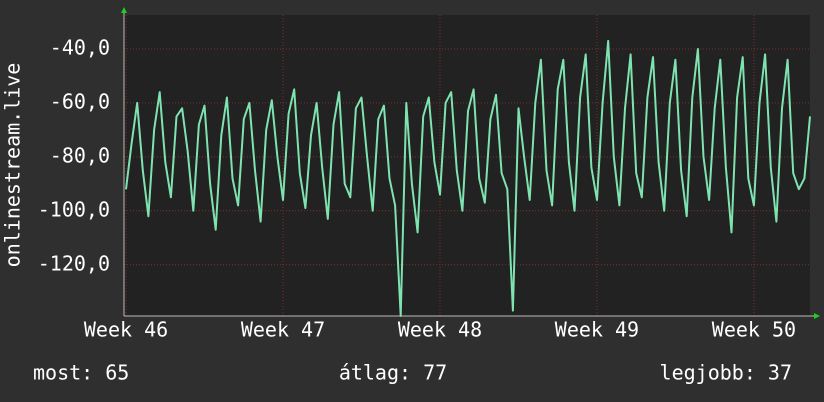  Describe the element at coordinates (81, 373) in the screenshot. I see `footer-current: most: 65` at that location.